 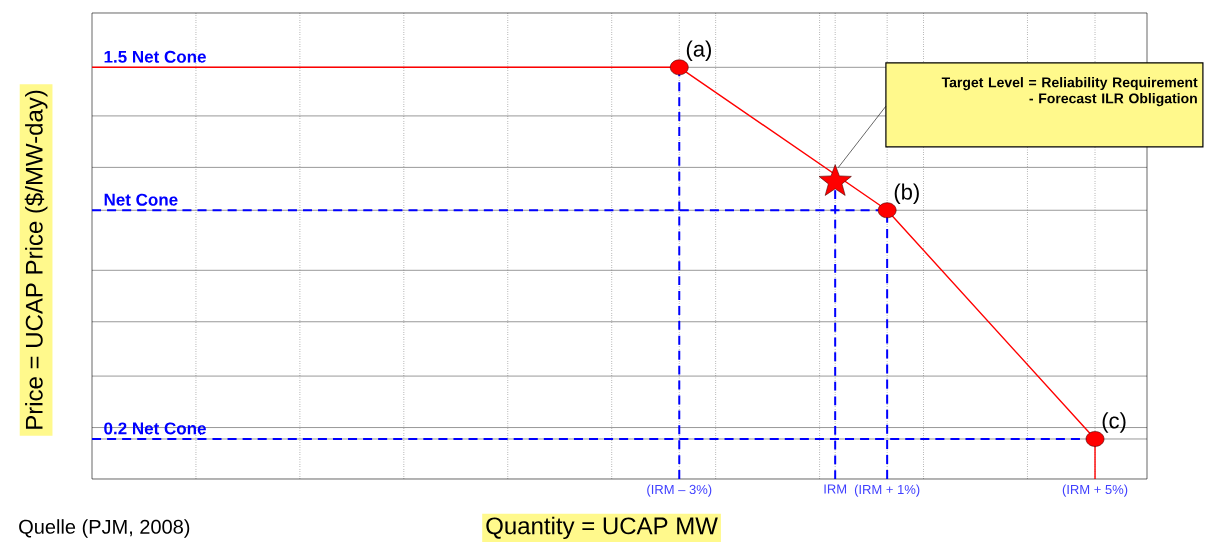 I want to click on annotation: Target Level = Reliability Requirement - Forecast ILR Obligation, so click(x=1069, y=92).